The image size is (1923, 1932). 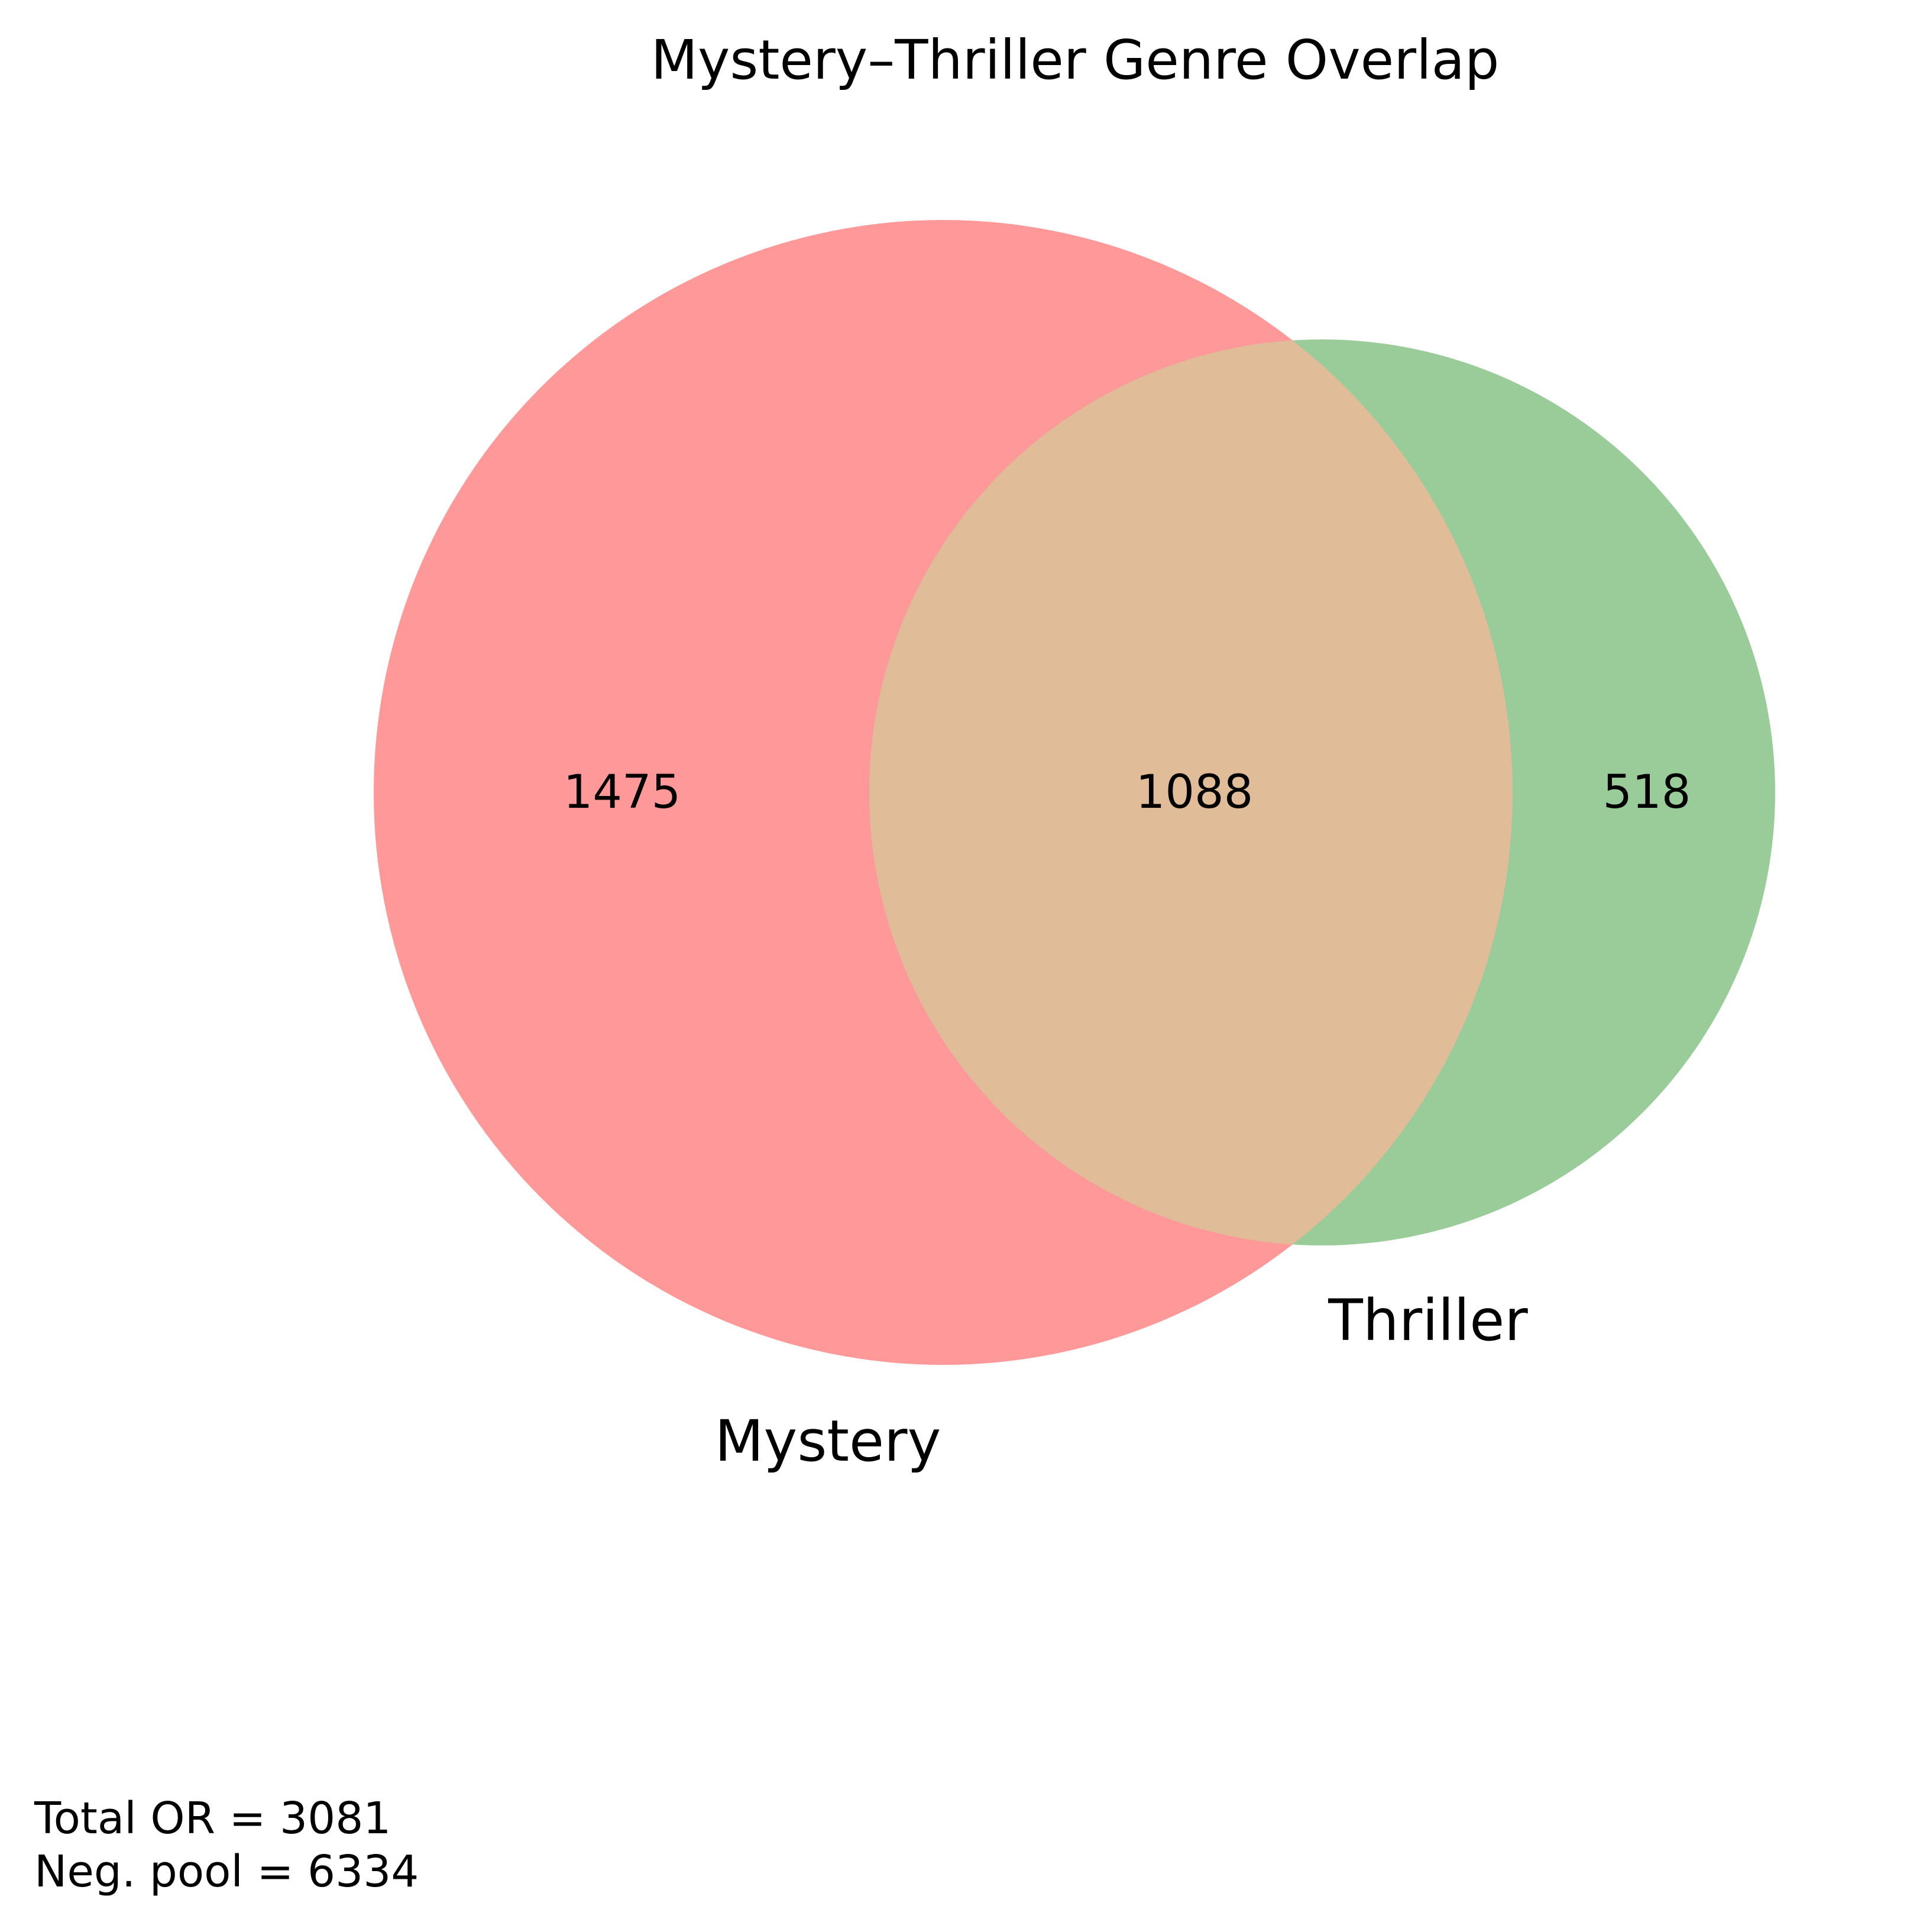 What do you see at coordinates (622, 793) in the screenshot?
I see `mystery-only-count: 1475` at bounding box center [622, 793].